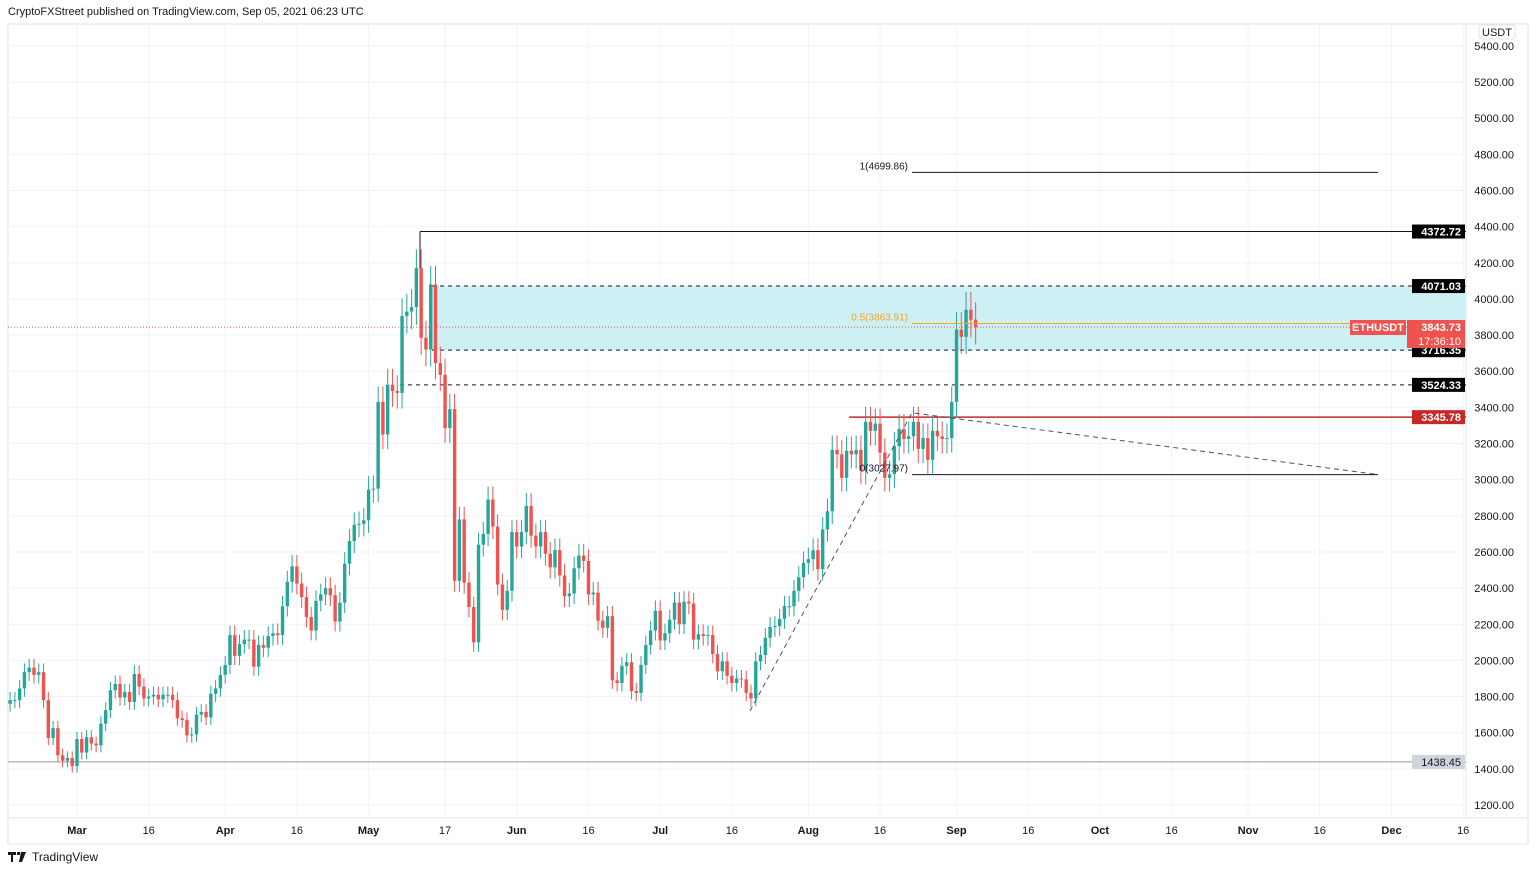 The width and height of the screenshot is (1536, 873). Describe the element at coordinates (1494, 445) in the screenshot. I see `price-tick-label: 3200.00` at that location.